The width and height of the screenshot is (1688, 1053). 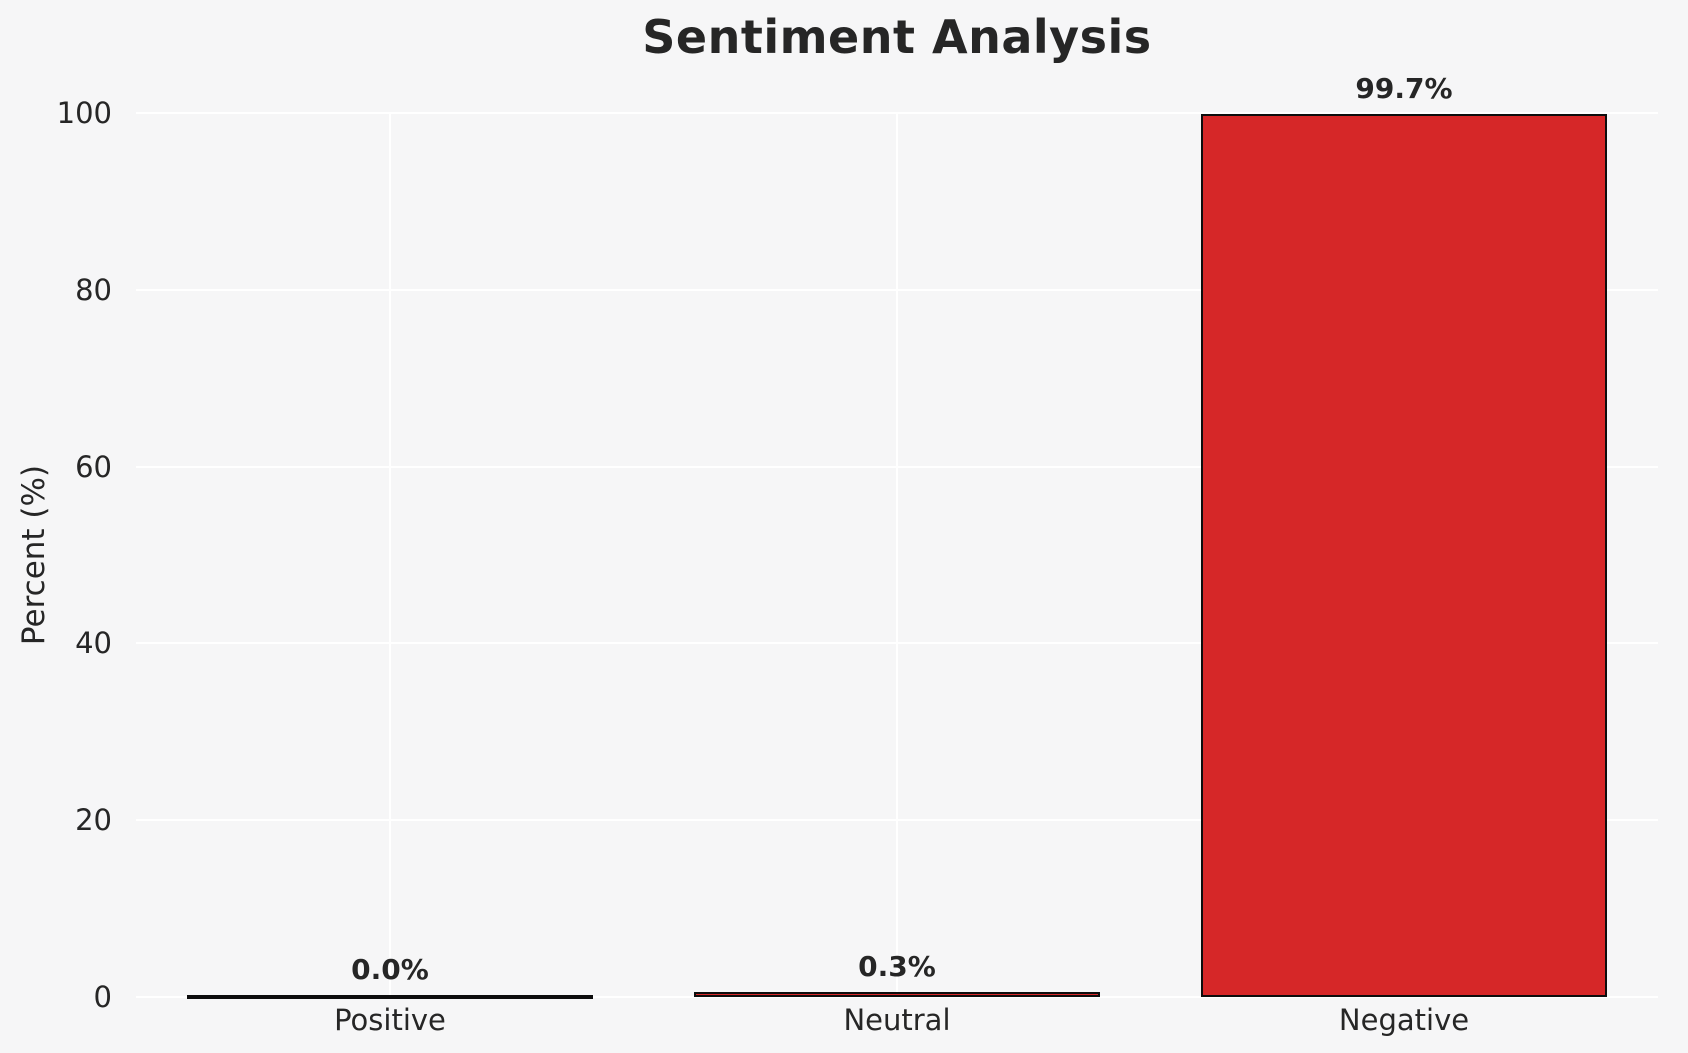 What do you see at coordinates (897, 37) in the screenshot?
I see `chart-title: Sentiment Analysis` at bounding box center [897, 37].